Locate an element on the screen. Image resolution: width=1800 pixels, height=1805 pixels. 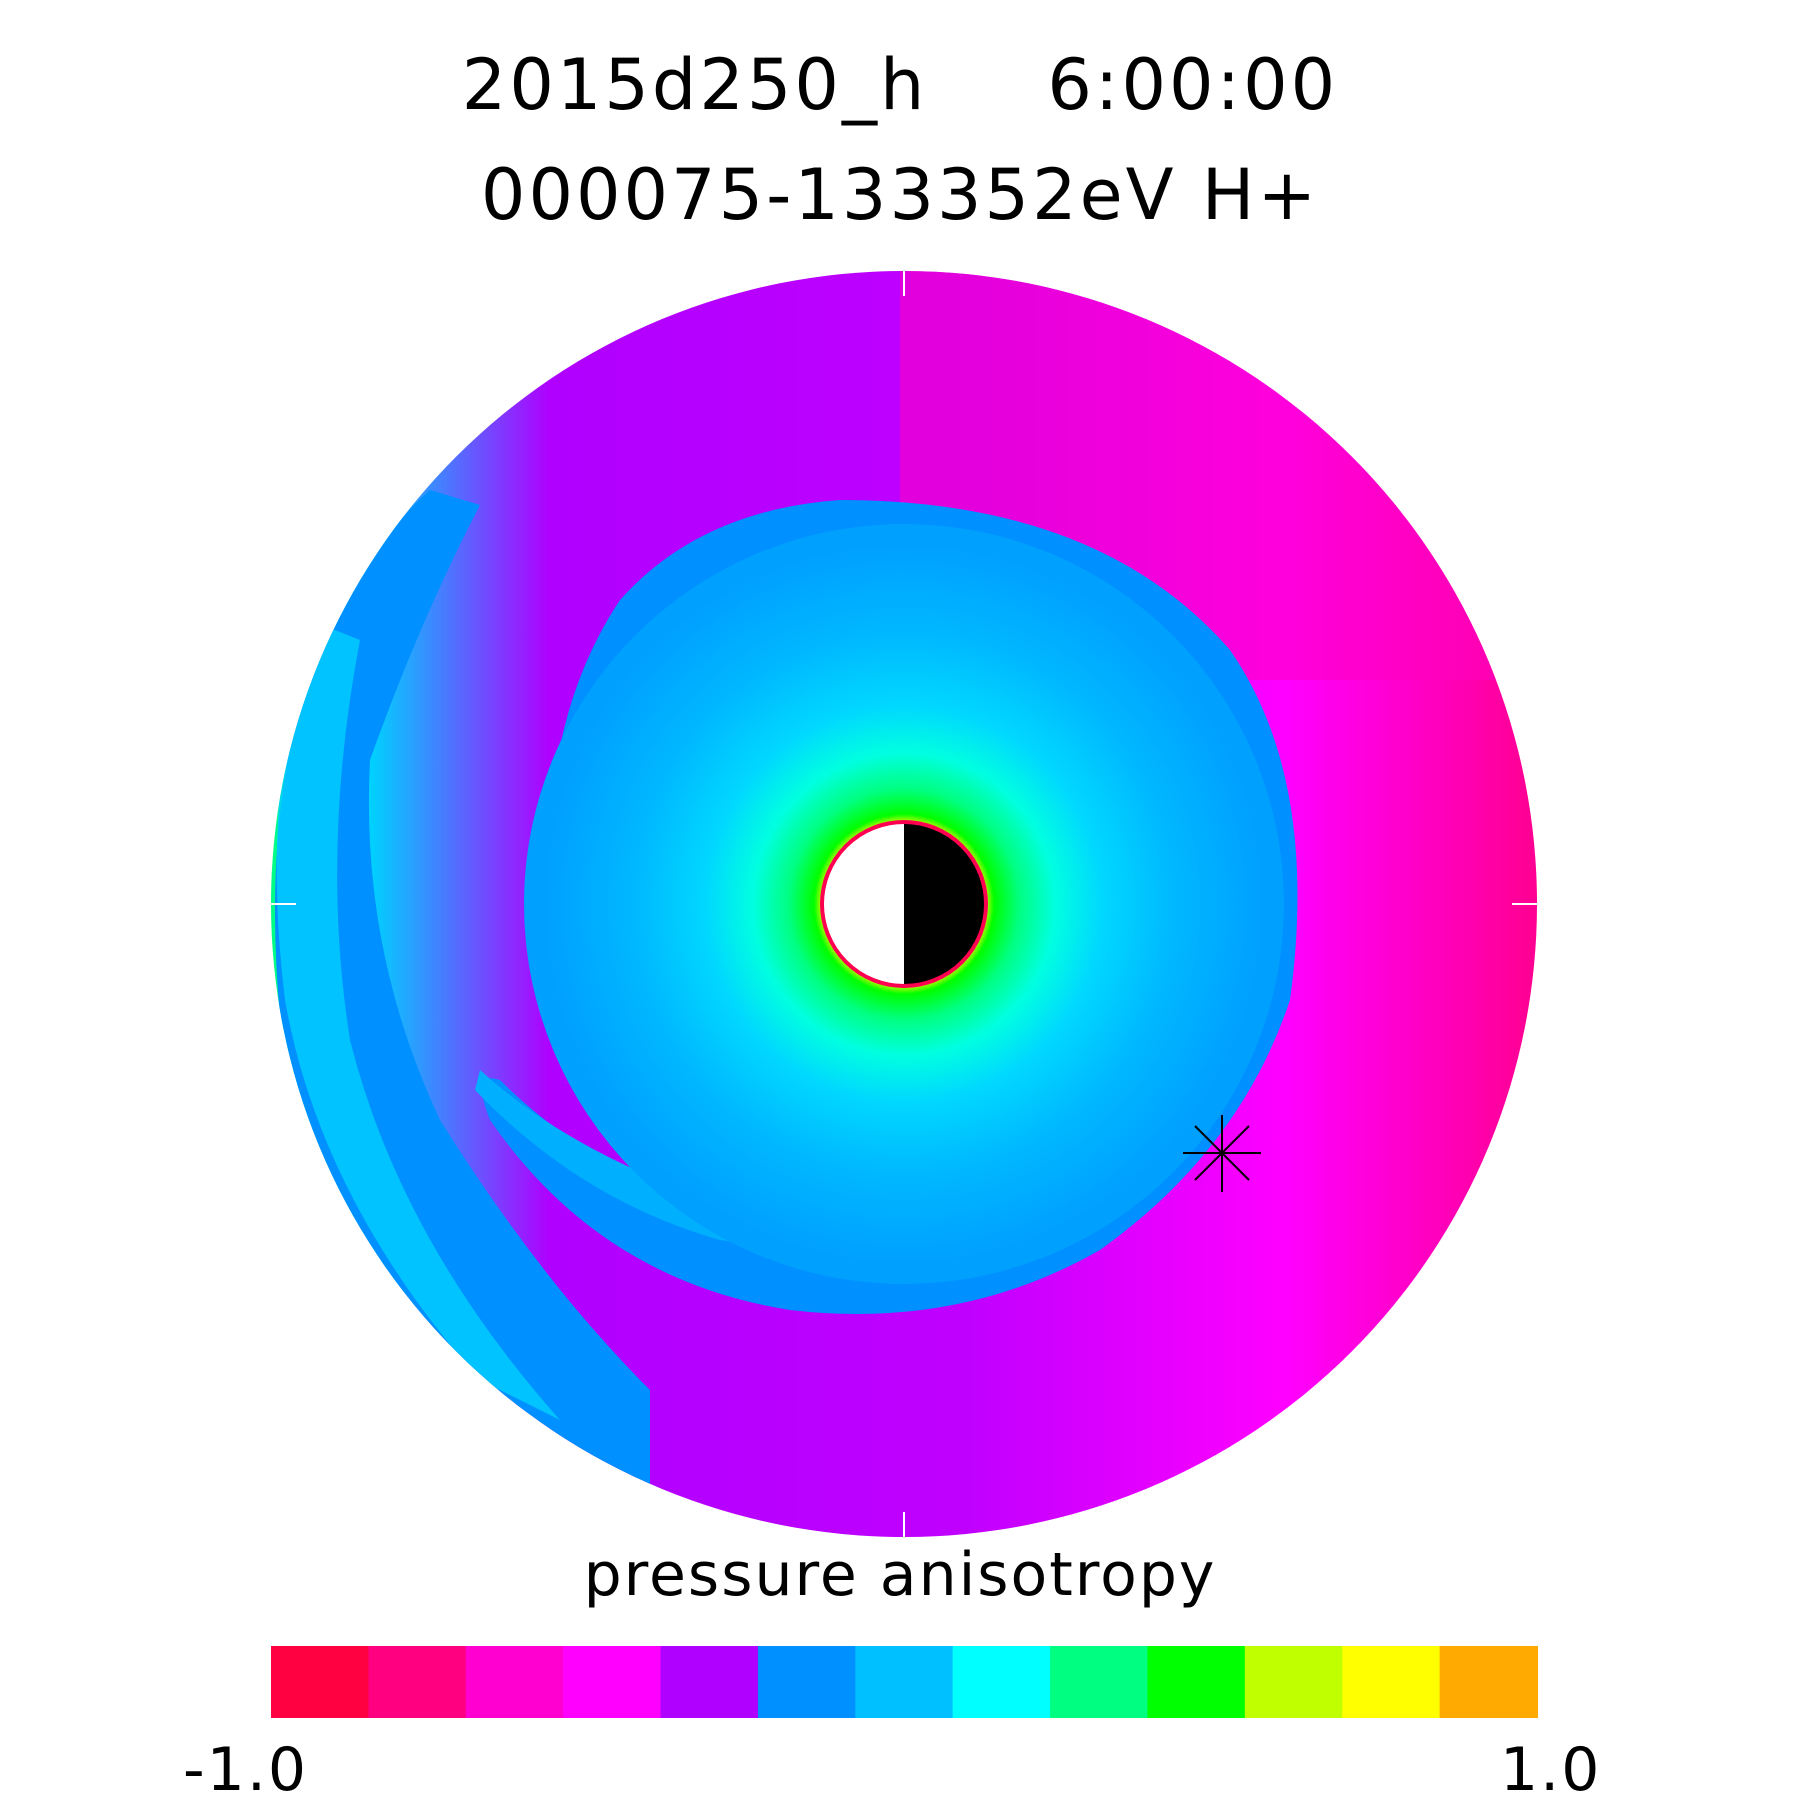
colorbar-min-label: -1.0 is located at coordinates (246, 1770).